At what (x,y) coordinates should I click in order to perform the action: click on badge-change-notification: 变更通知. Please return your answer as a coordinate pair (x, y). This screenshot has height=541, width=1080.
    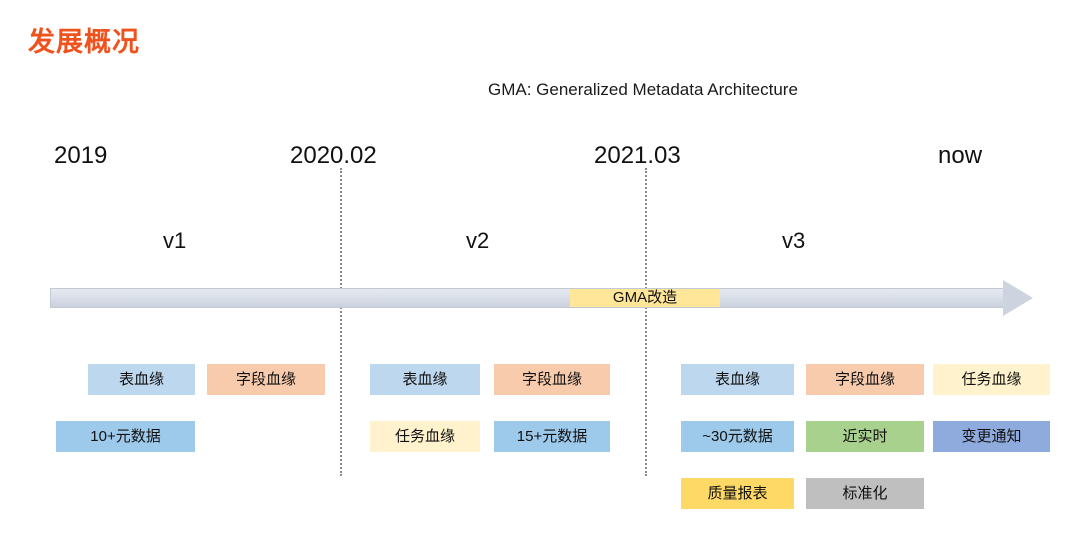
    Looking at the image, I should click on (991, 436).